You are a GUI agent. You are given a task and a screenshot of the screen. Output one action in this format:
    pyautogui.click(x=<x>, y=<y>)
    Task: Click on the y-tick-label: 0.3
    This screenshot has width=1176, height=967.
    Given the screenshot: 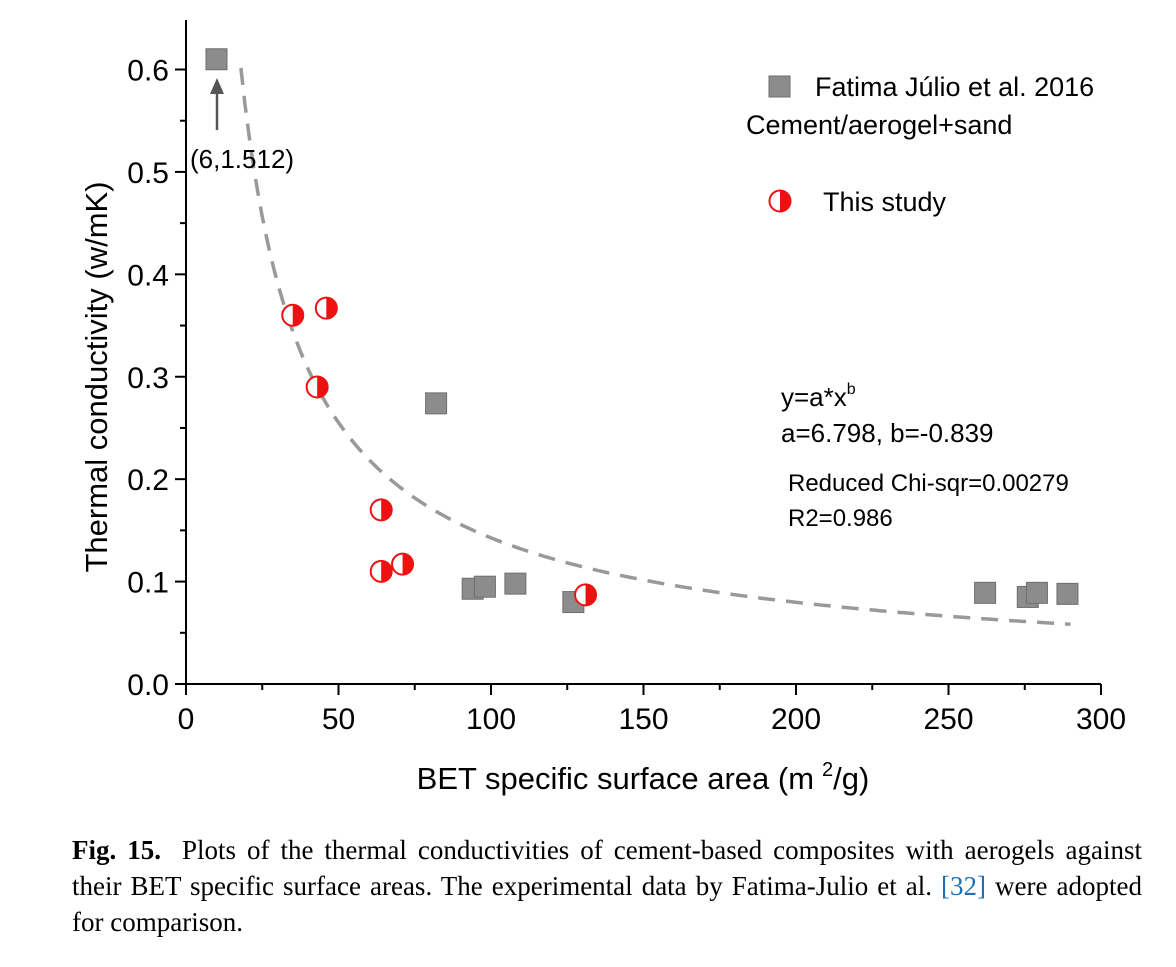 What is the action you would take?
    pyautogui.click(x=148, y=378)
    